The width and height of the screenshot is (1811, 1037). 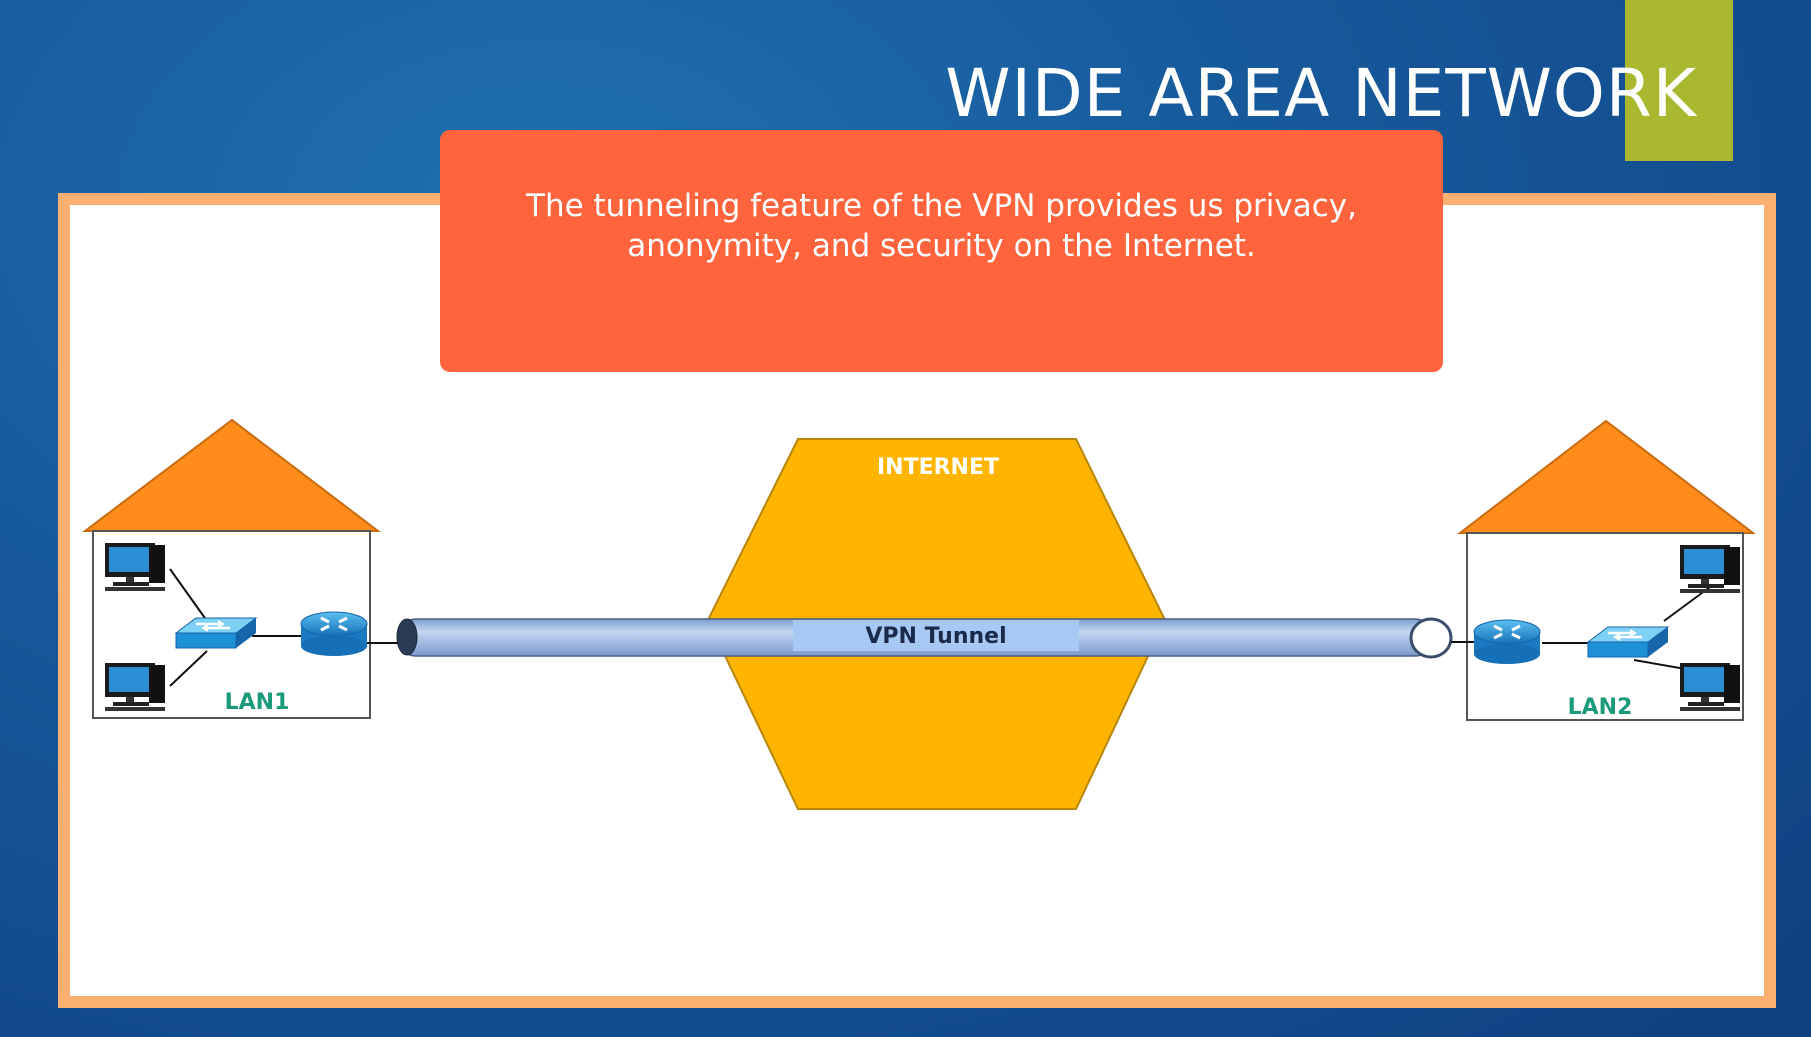 I want to click on house-right: LAN2, so click(x=1603, y=570).